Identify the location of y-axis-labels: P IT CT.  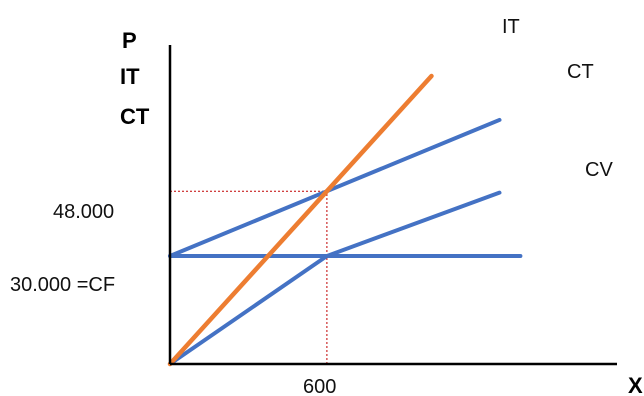
(135, 78).